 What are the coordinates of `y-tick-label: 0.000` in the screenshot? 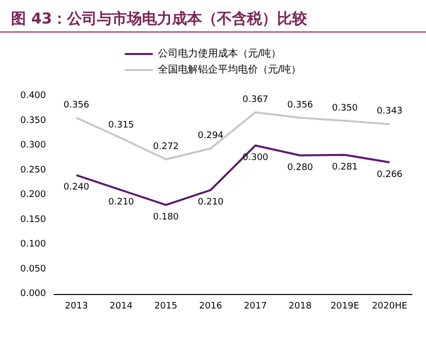 It's located at (33, 294).